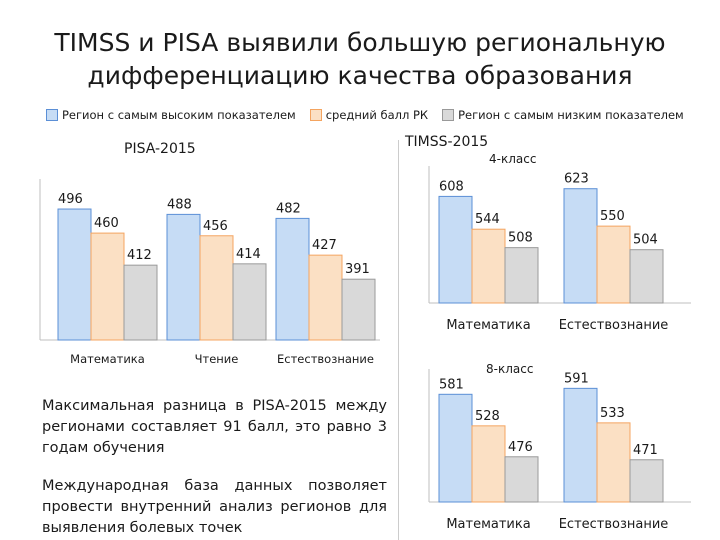  Describe the element at coordinates (520, 238) in the screenshot. I see `data-label-low-0: 508` at that location.